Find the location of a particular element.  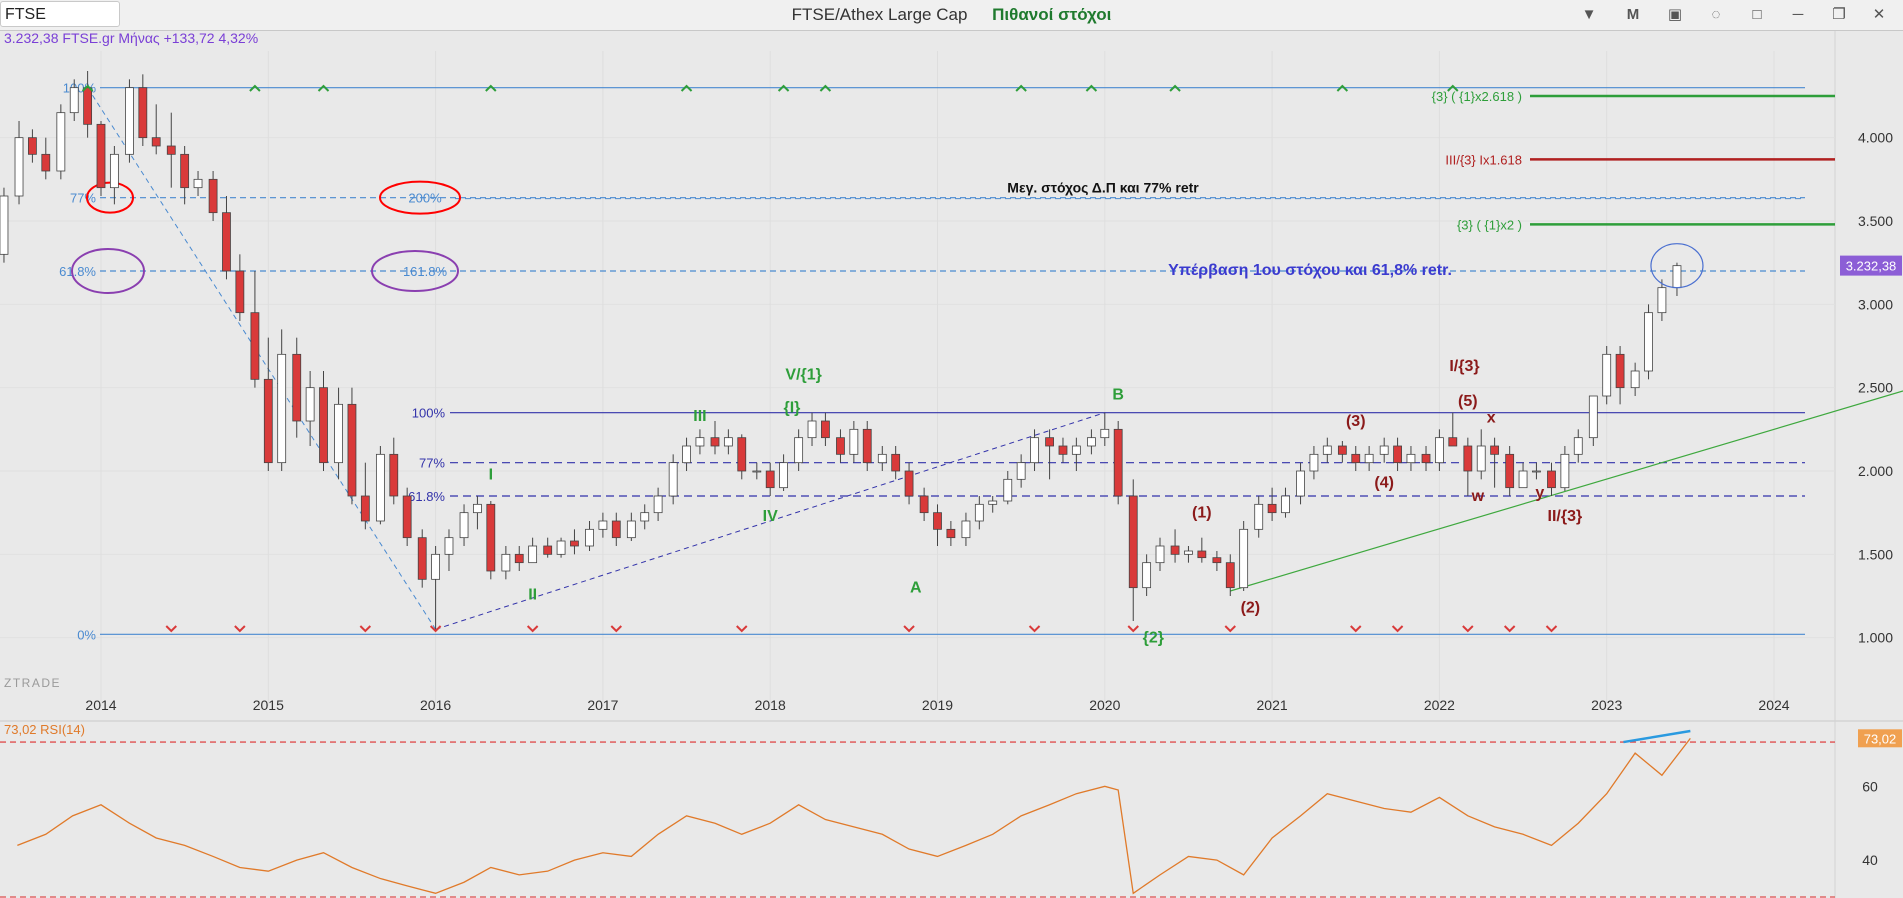

wave-label: II/{3} is located at coordinates (1565, 516).